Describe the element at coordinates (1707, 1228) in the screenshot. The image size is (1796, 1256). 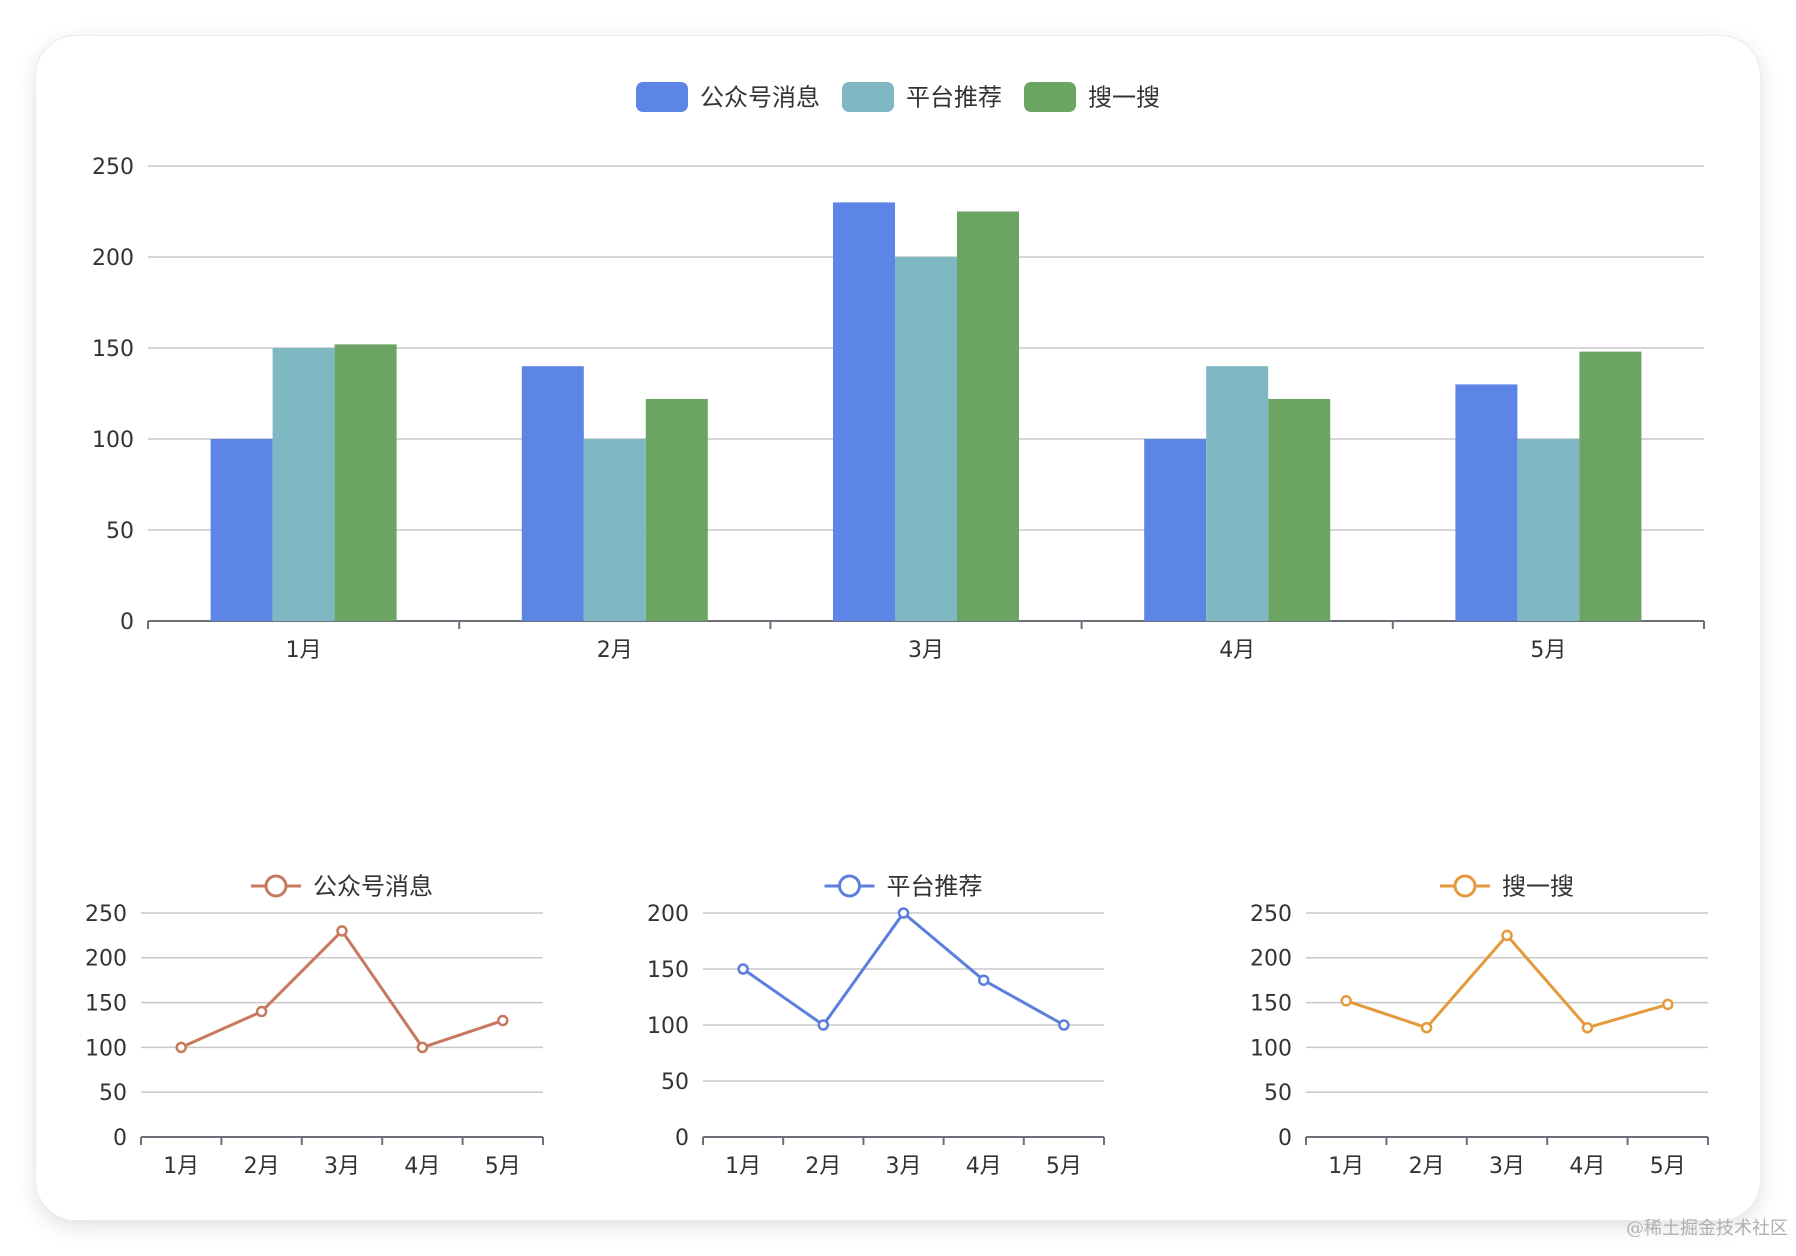
I see `watermark: @稀土掘金技术社区` at that location.